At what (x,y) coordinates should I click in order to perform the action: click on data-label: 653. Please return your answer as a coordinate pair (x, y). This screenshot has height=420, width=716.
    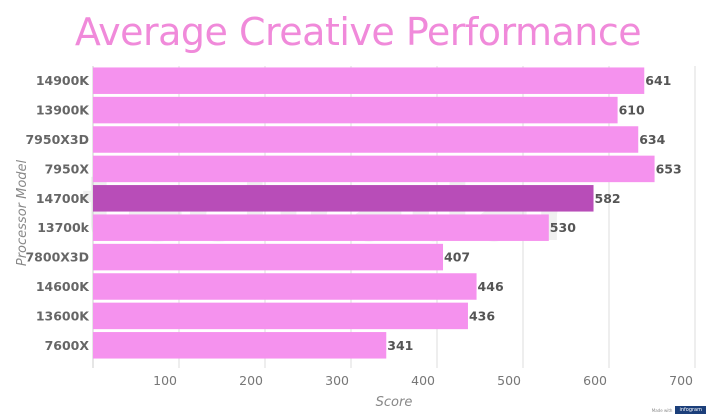
    Looking at the image, I should click on (669, 168).